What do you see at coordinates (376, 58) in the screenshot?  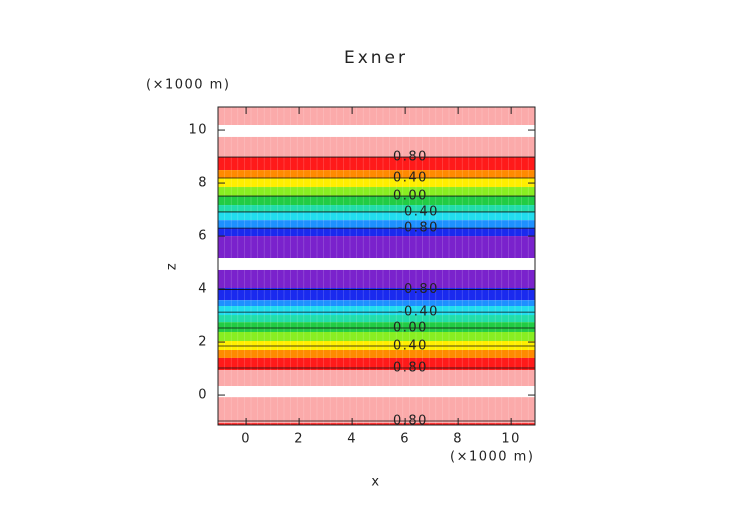 I see `chart-title: Exner` at bounding box center [376, 58].